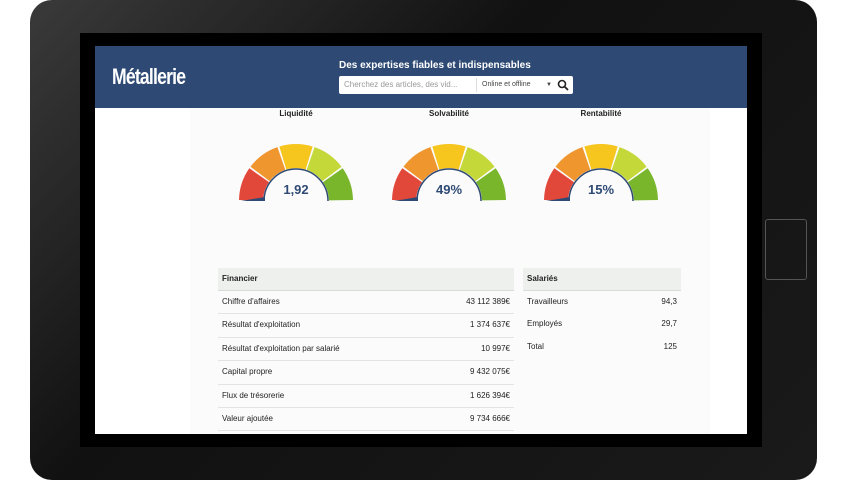  What do you see at coordinates (366, 396) in the screenshot?
I see `table-row: Flux de trésorerie 1 626 394€` at bounding box center [366, 396].